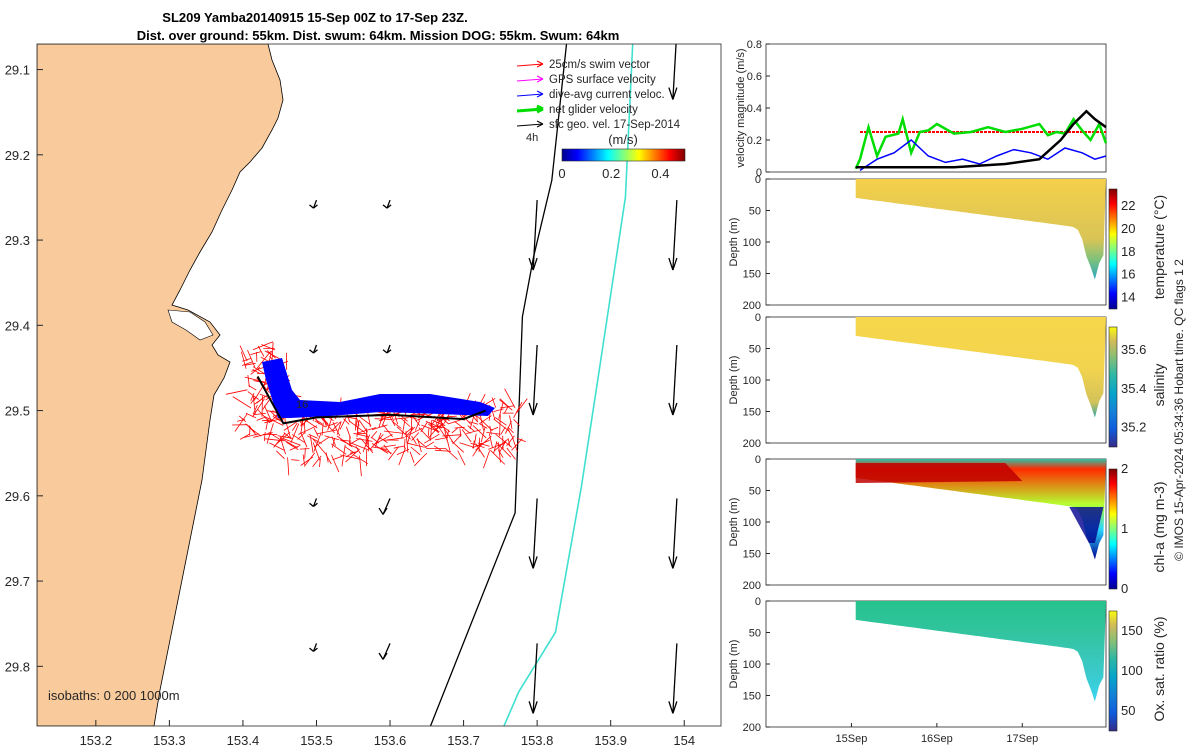 The width and height of the screenshot is (1200, 750). I want to click on legend-label: net glider velocity, so click(593, 110).